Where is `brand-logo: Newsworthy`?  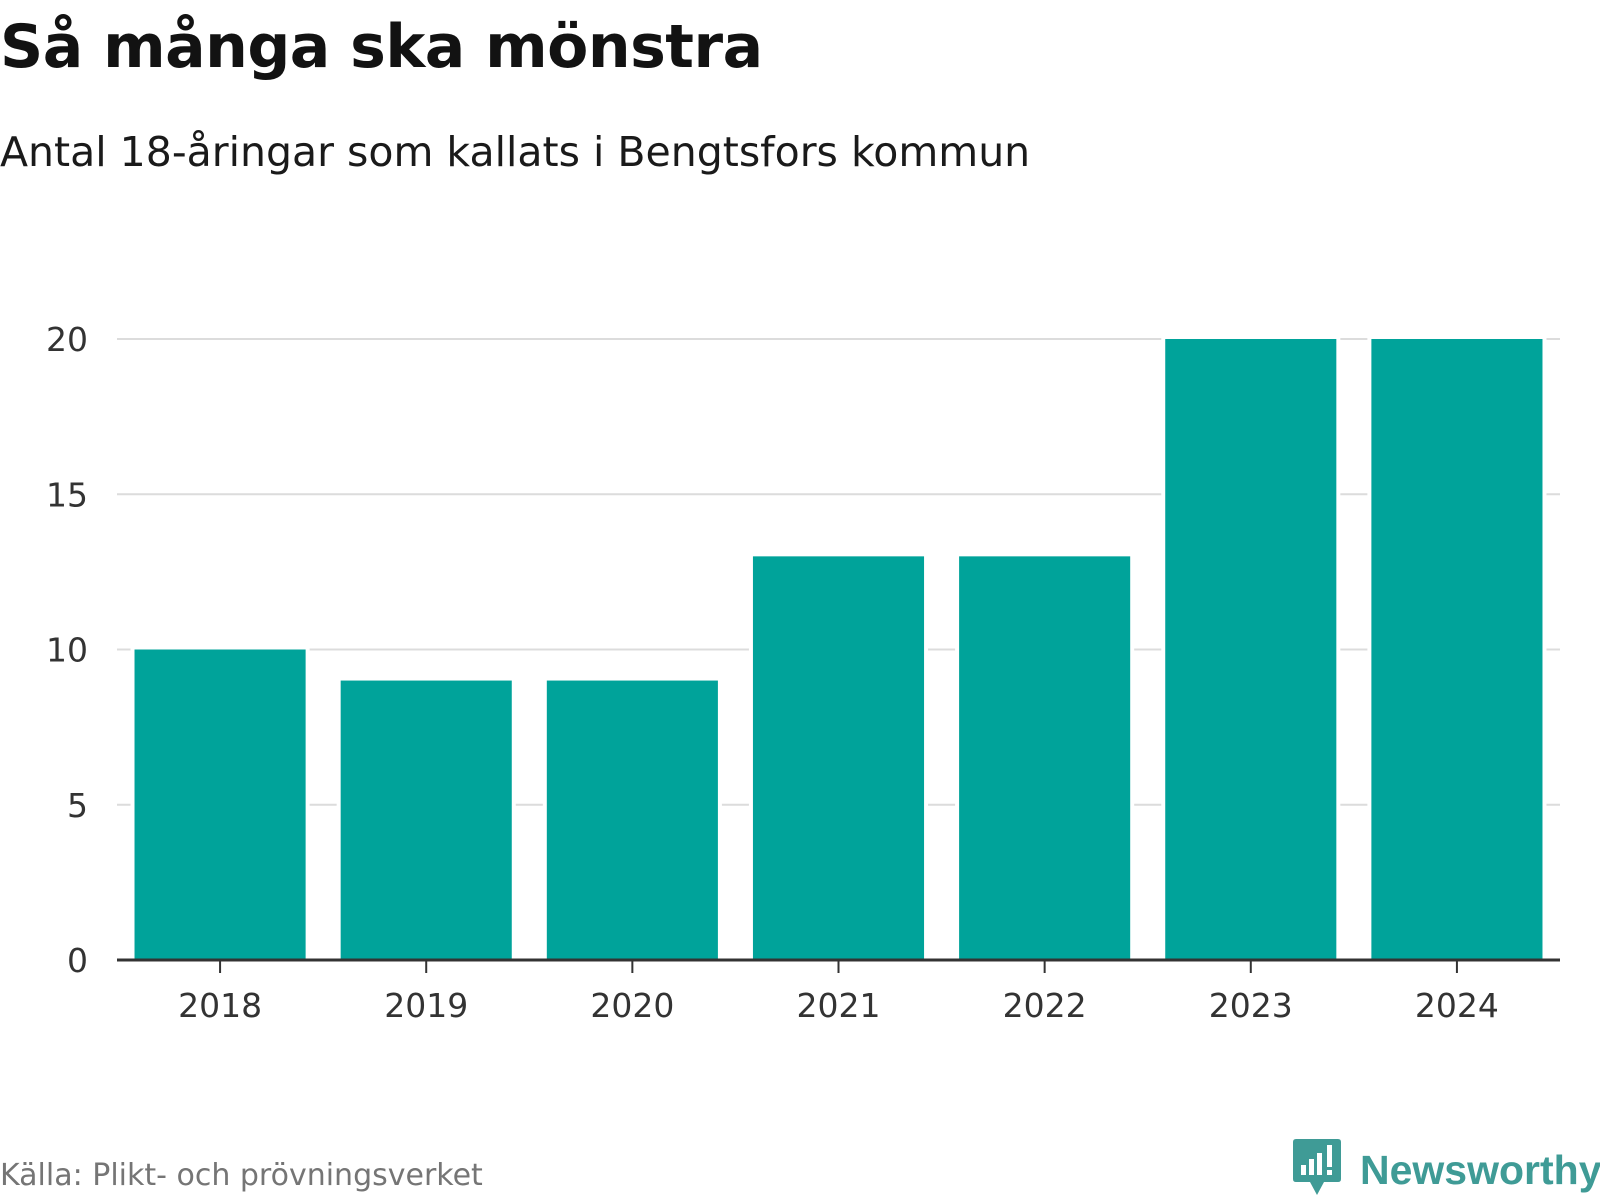 brand-logo: Newsworthy is located at coordinates (1446, 1170).